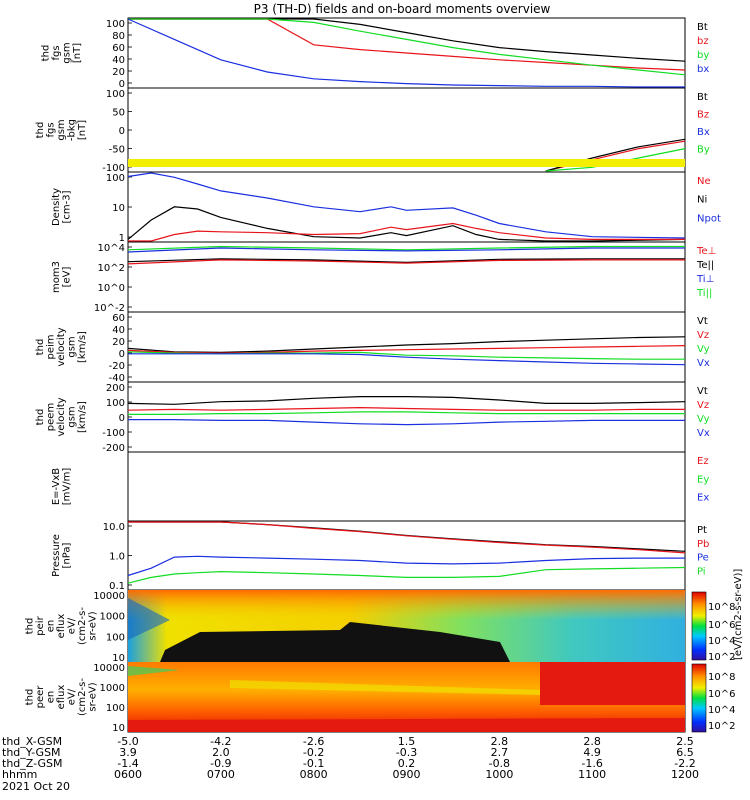 Image resolution: width=750 pixels, height=800 pixels. I want to click on xtick-label: 0900, so click(407, 774).